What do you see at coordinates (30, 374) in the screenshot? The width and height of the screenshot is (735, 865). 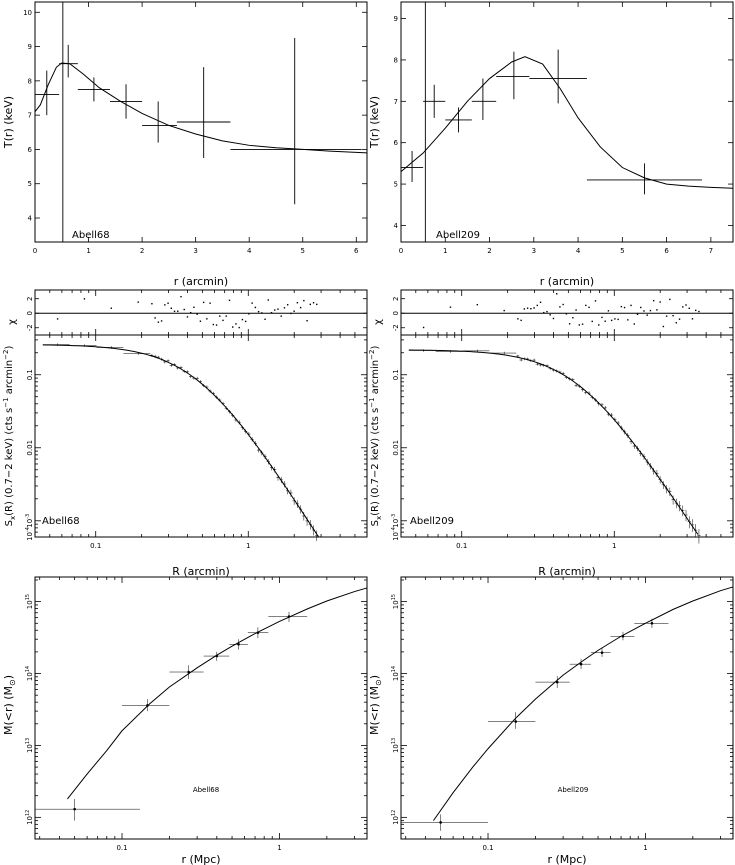 I see `y-tick-label: 0.1` at bounding box center [30, 374].